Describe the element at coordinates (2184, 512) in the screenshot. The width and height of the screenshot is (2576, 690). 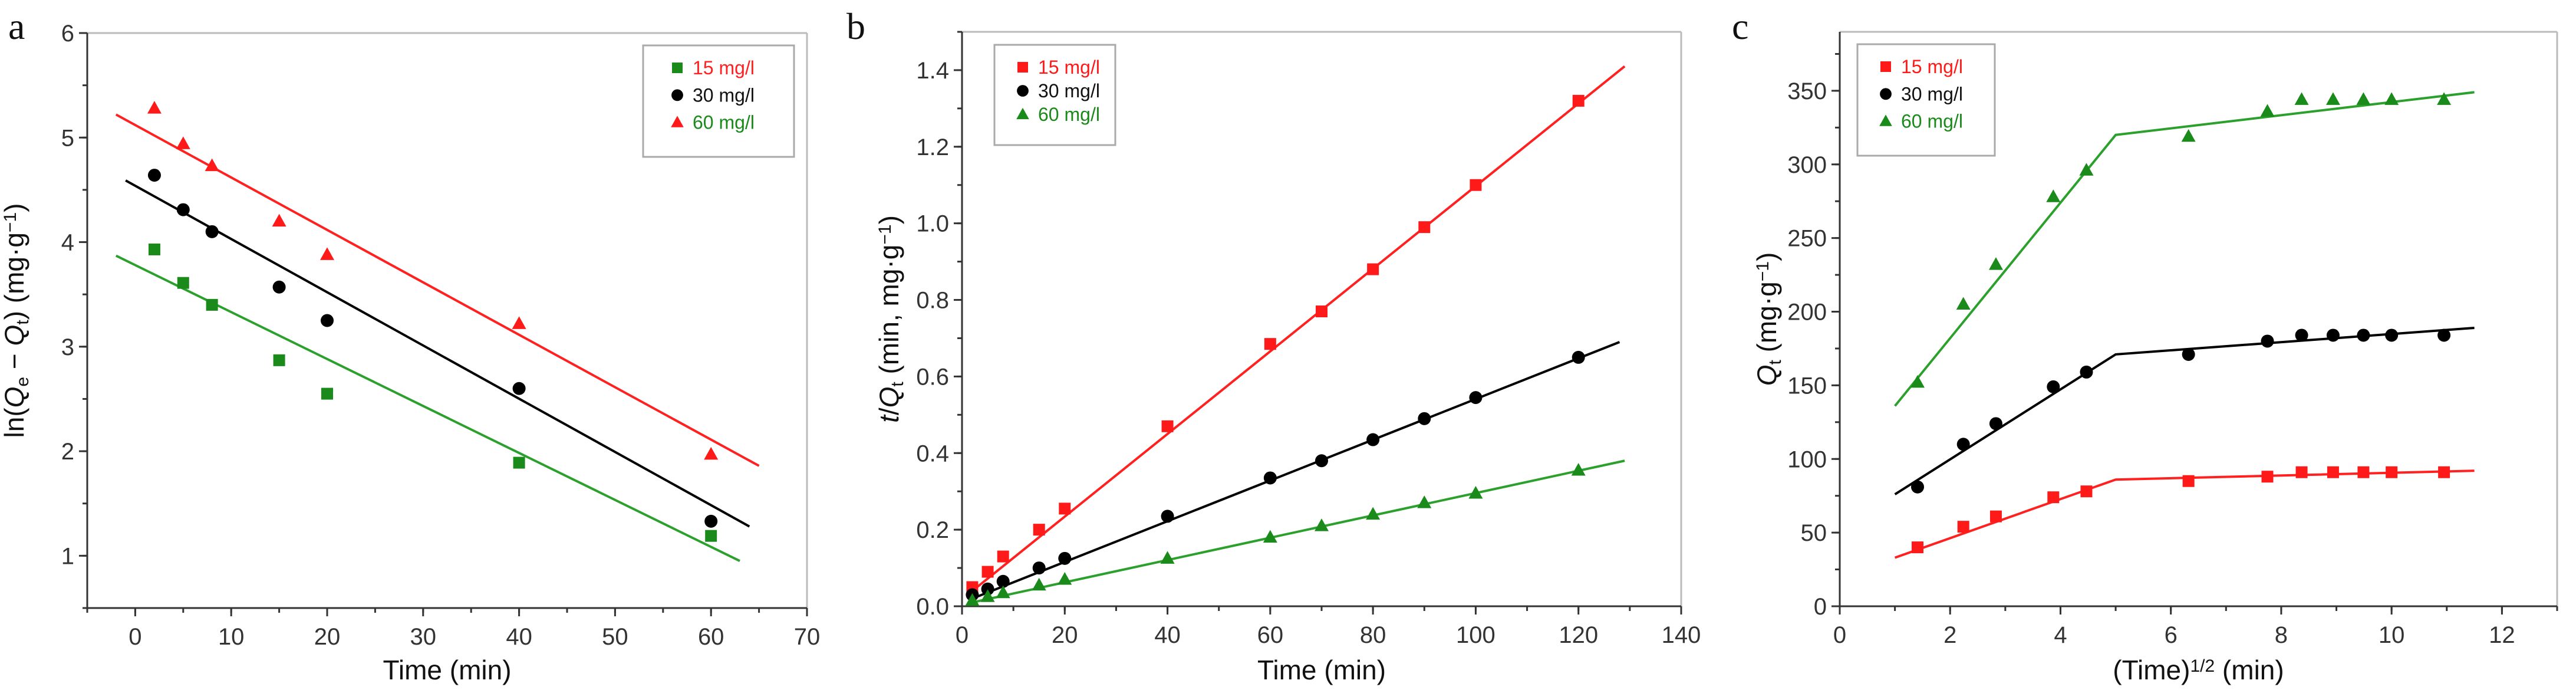
I see `series-15-mg-l` at that location.